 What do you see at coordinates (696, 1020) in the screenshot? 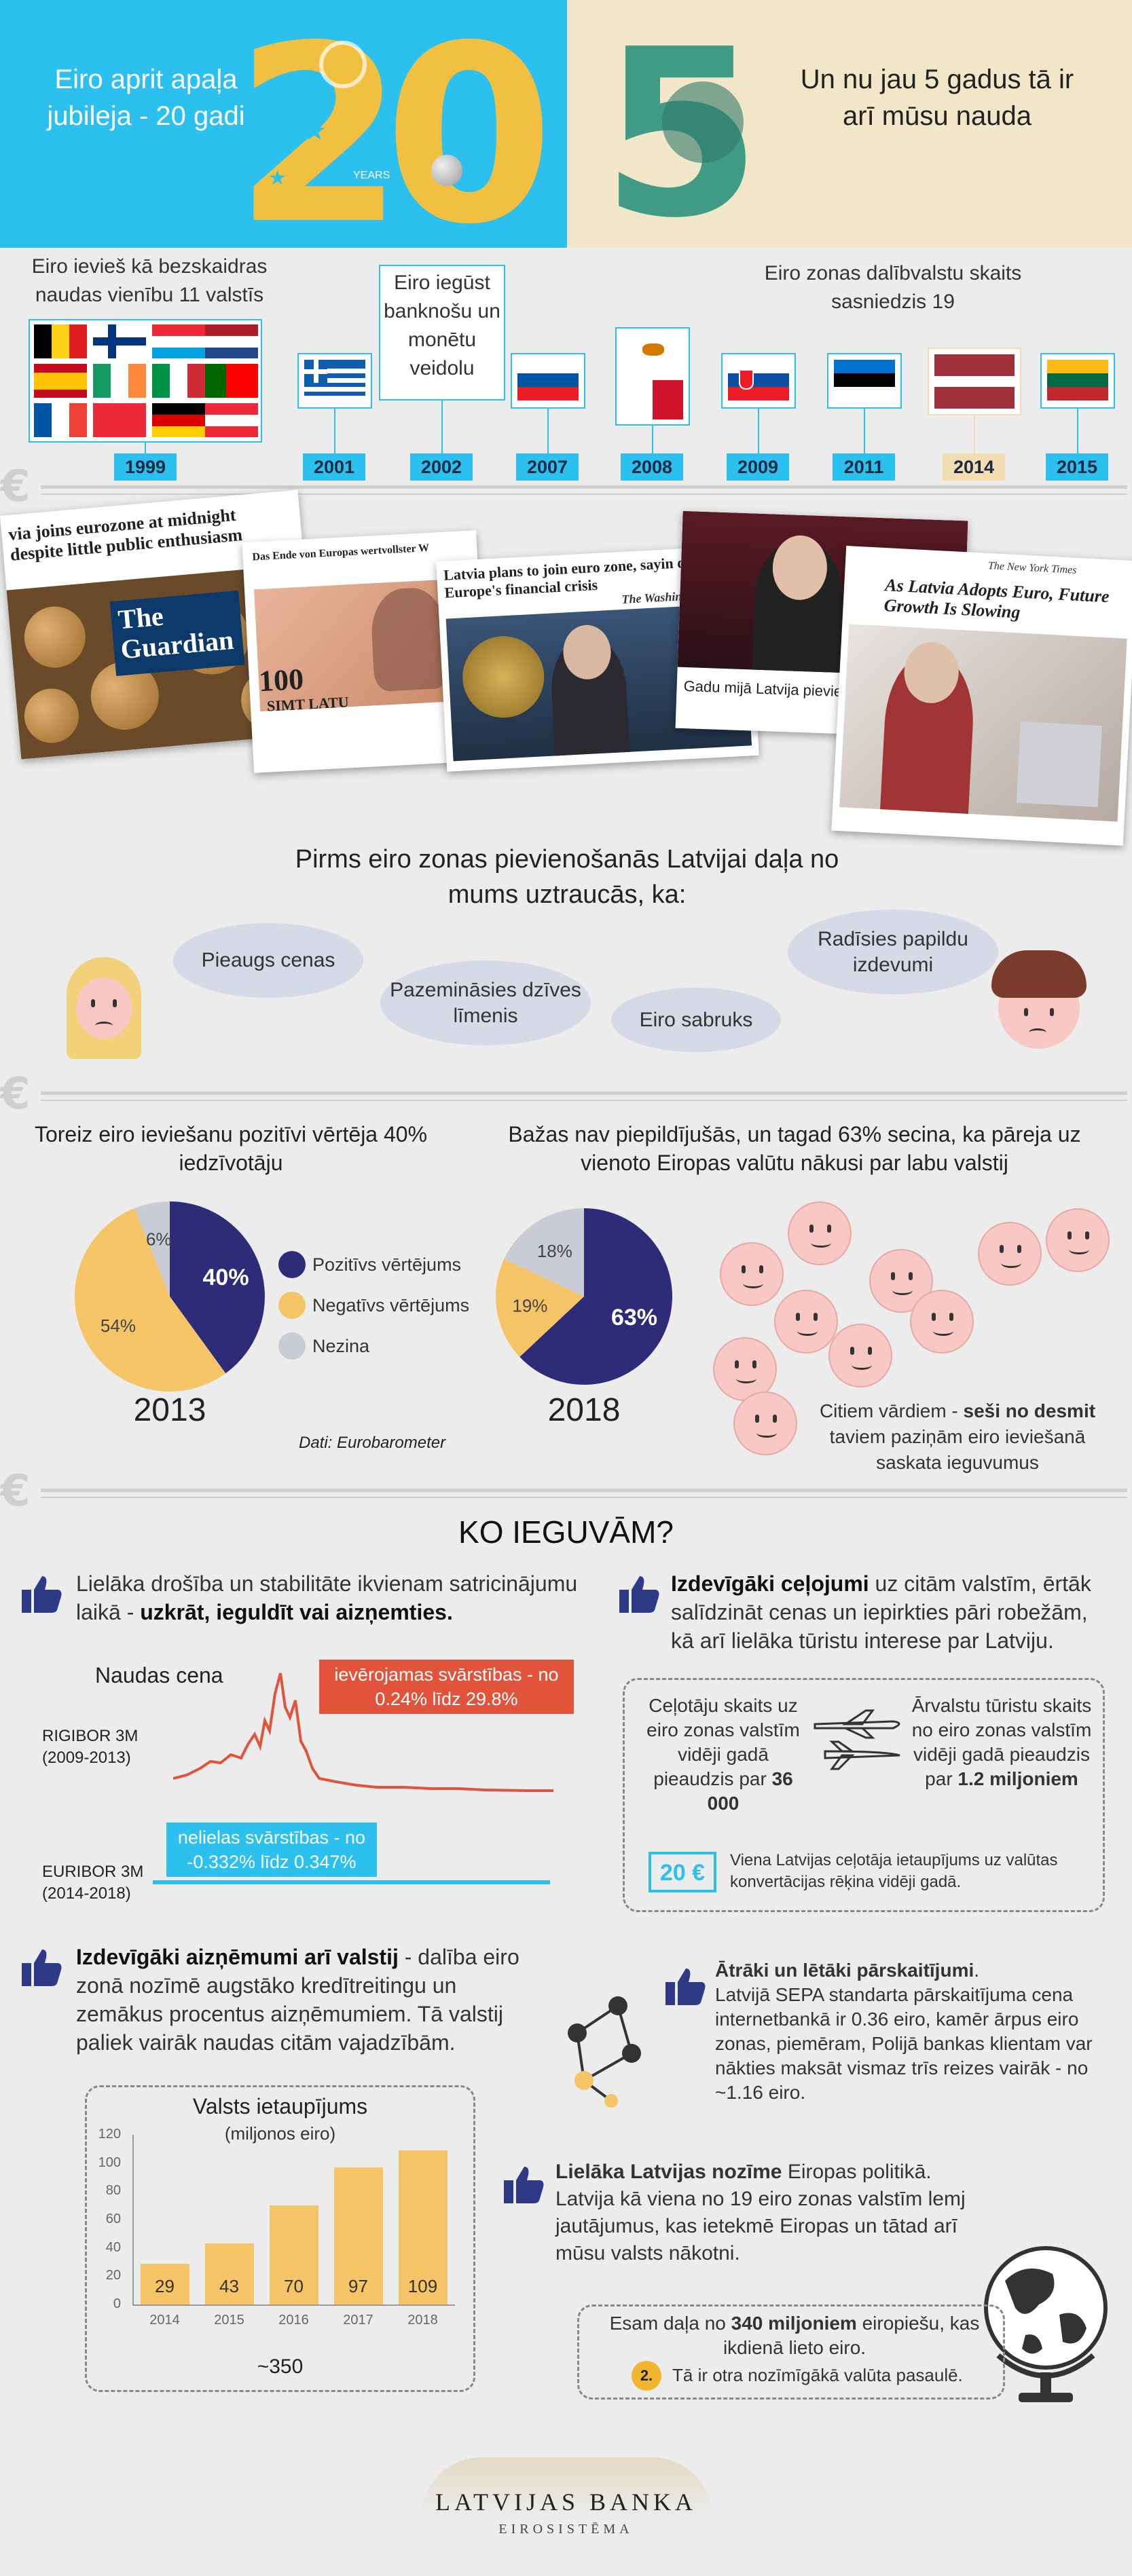
I see `worry-bubble: Eiro sabruks` at bounding box center [696, 1020].